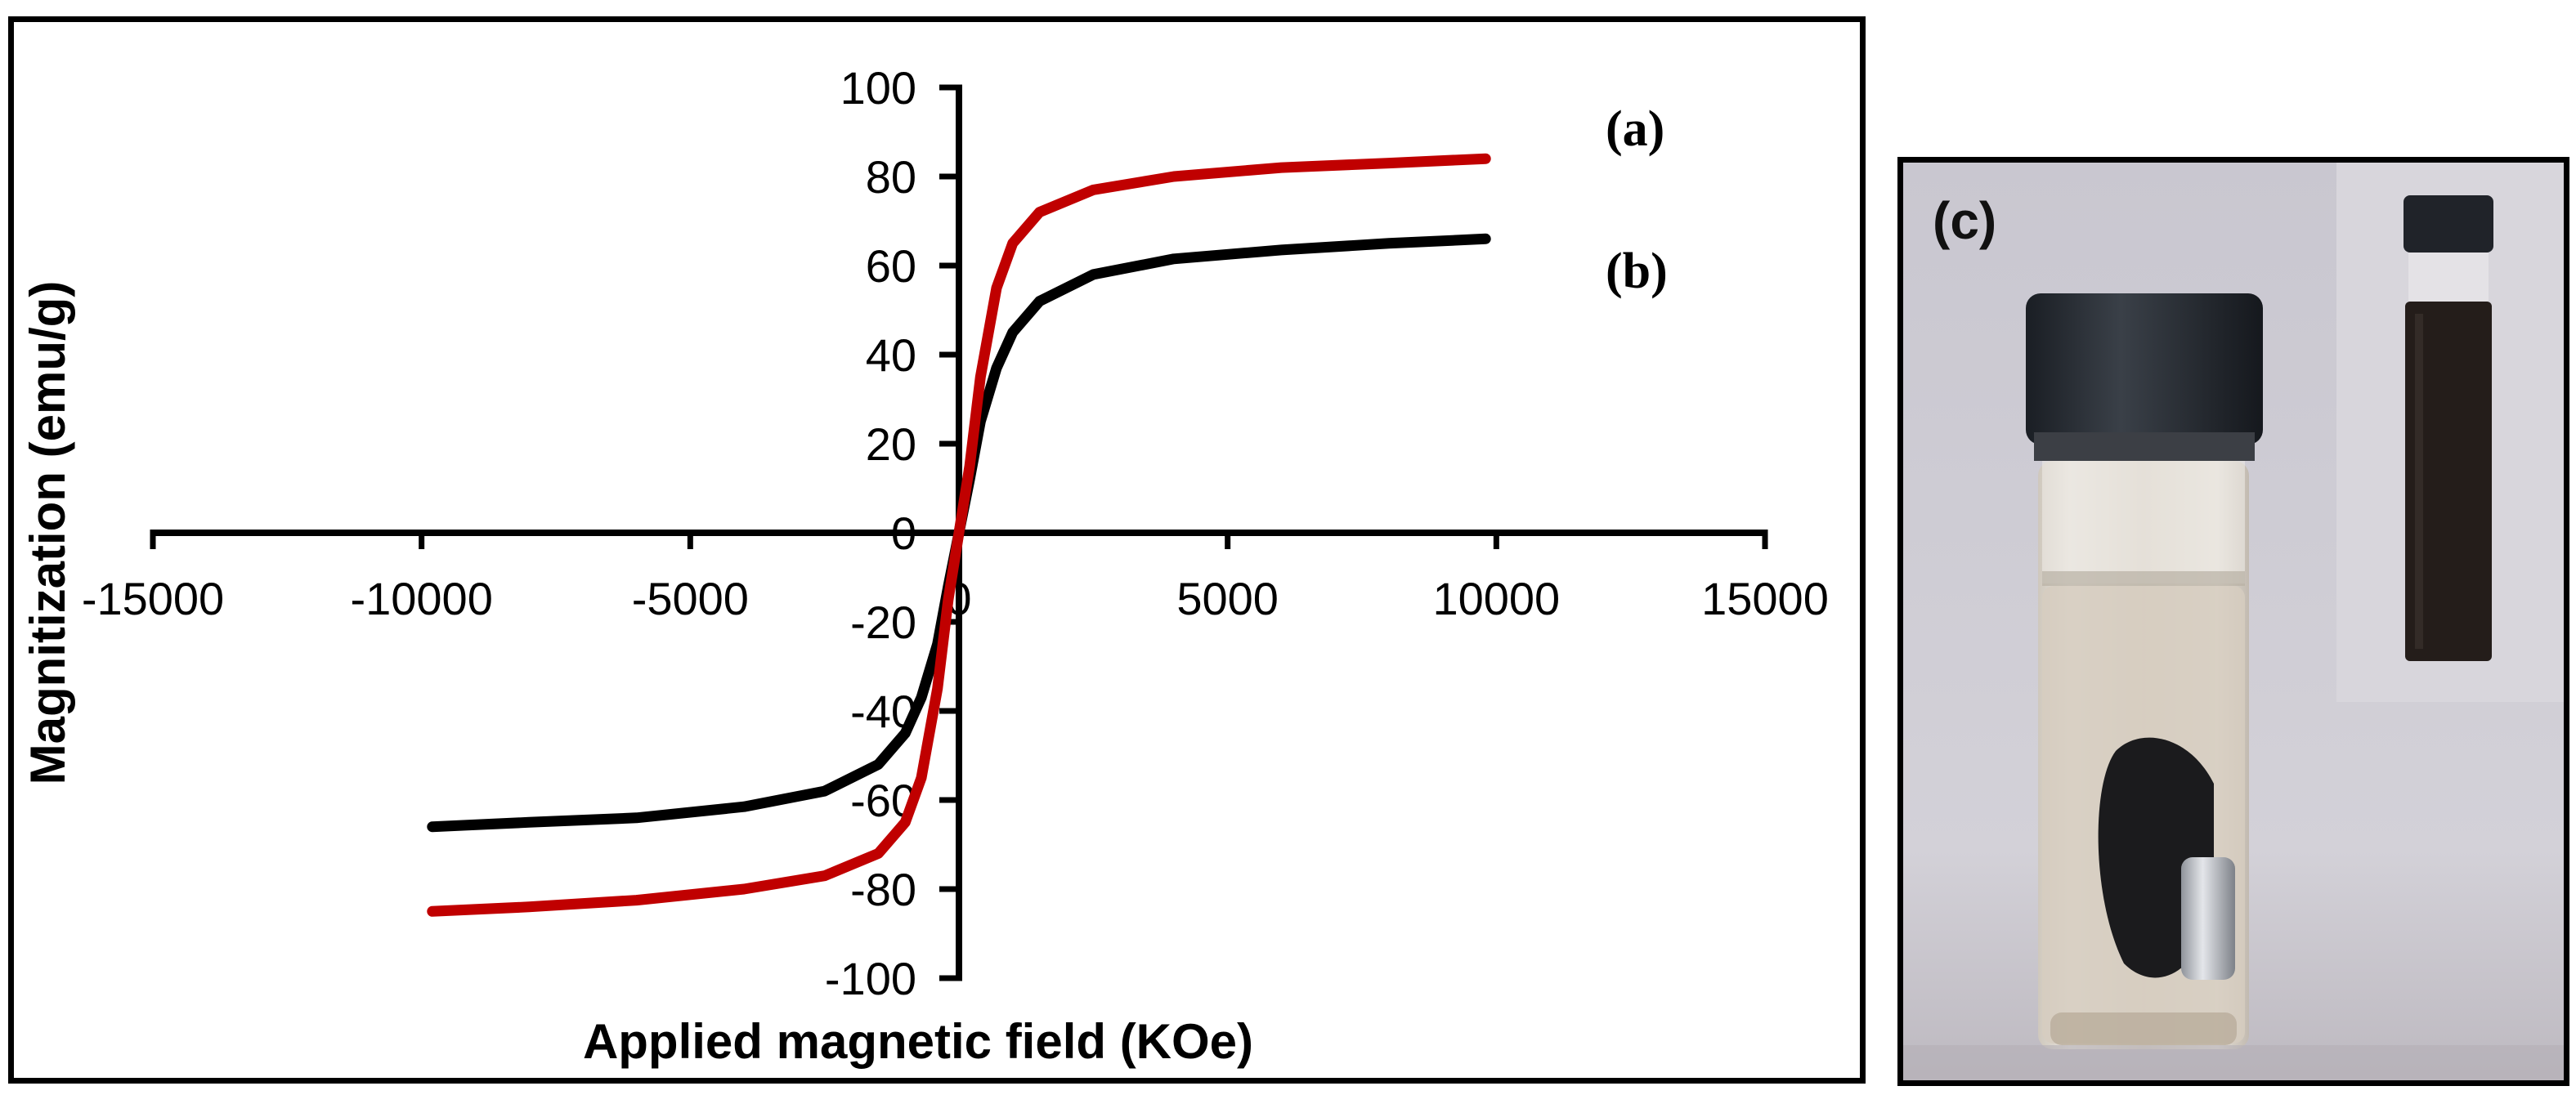 The height and width of the screenshot is (1104, 2576). I want to click on y-tick-label: -80, so click(883, 889).